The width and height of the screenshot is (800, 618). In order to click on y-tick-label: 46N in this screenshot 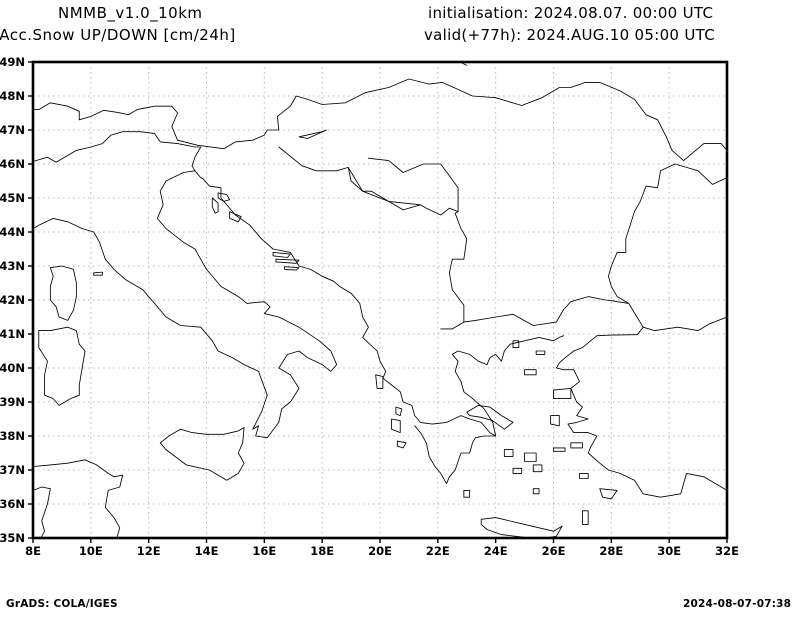, I will do `click(12, 164)`.